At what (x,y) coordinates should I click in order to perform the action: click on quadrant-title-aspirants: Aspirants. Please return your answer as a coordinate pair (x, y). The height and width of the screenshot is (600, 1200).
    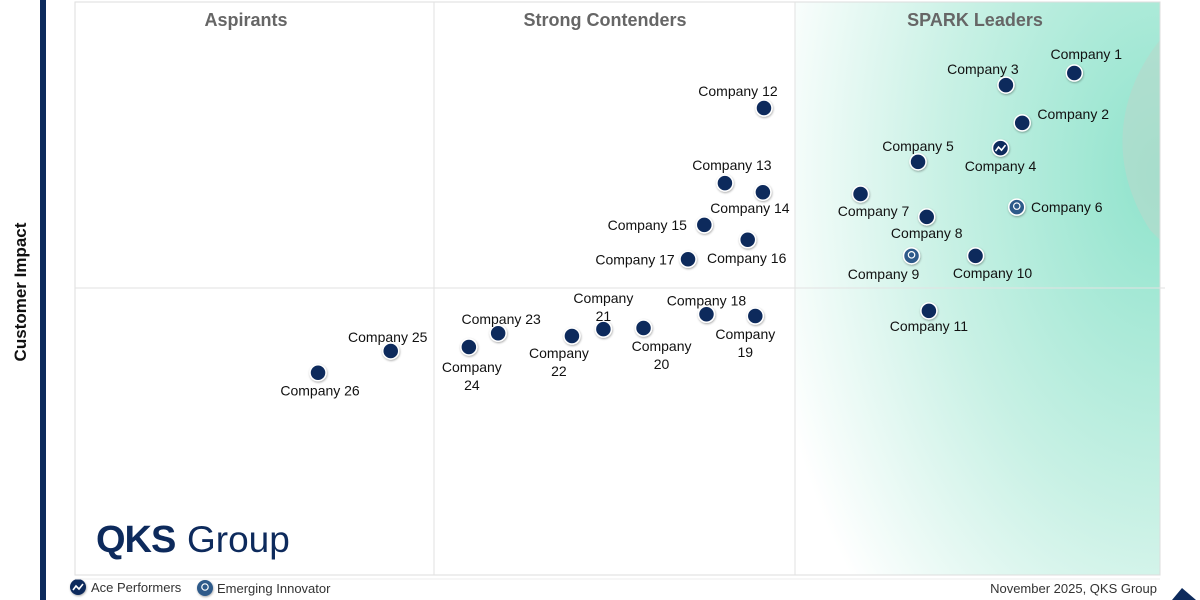
    Looking at the image, I should click on (245, 20).